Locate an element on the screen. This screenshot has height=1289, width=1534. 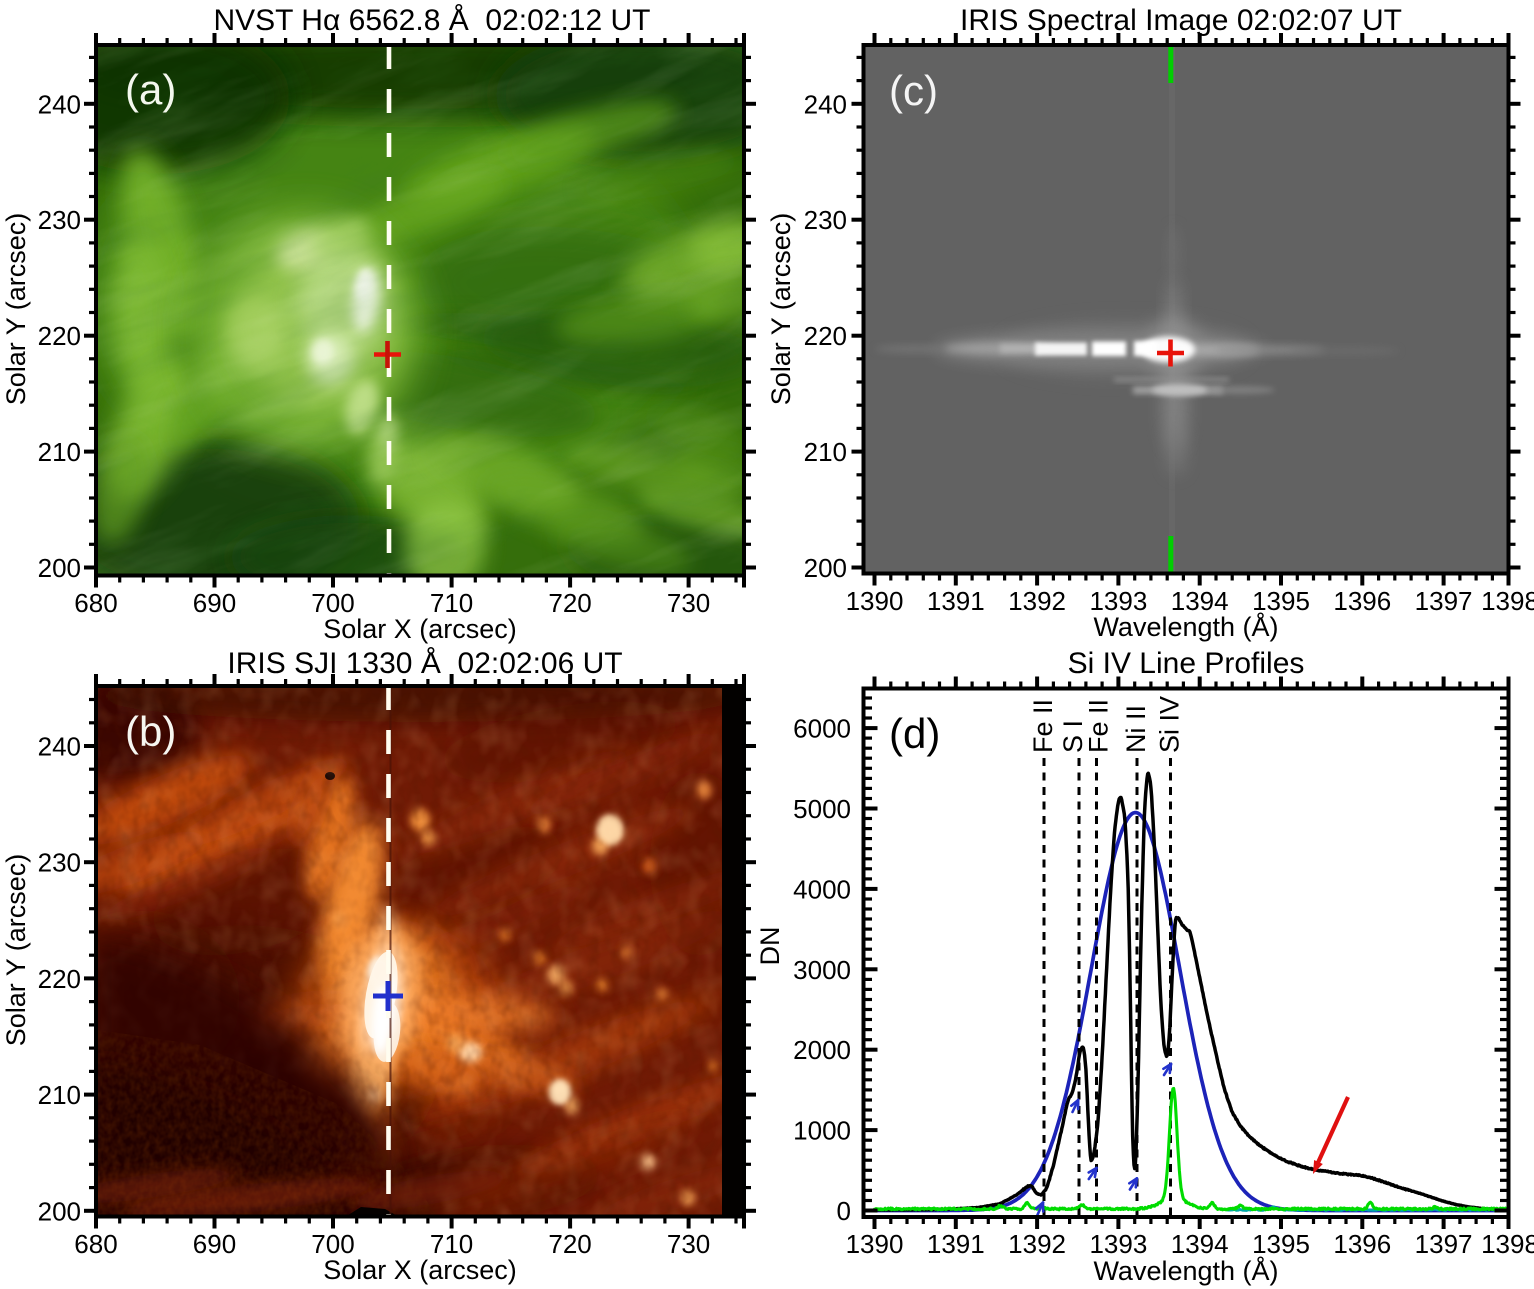
svg-text: 3000 is located at coordinates (822, 970).